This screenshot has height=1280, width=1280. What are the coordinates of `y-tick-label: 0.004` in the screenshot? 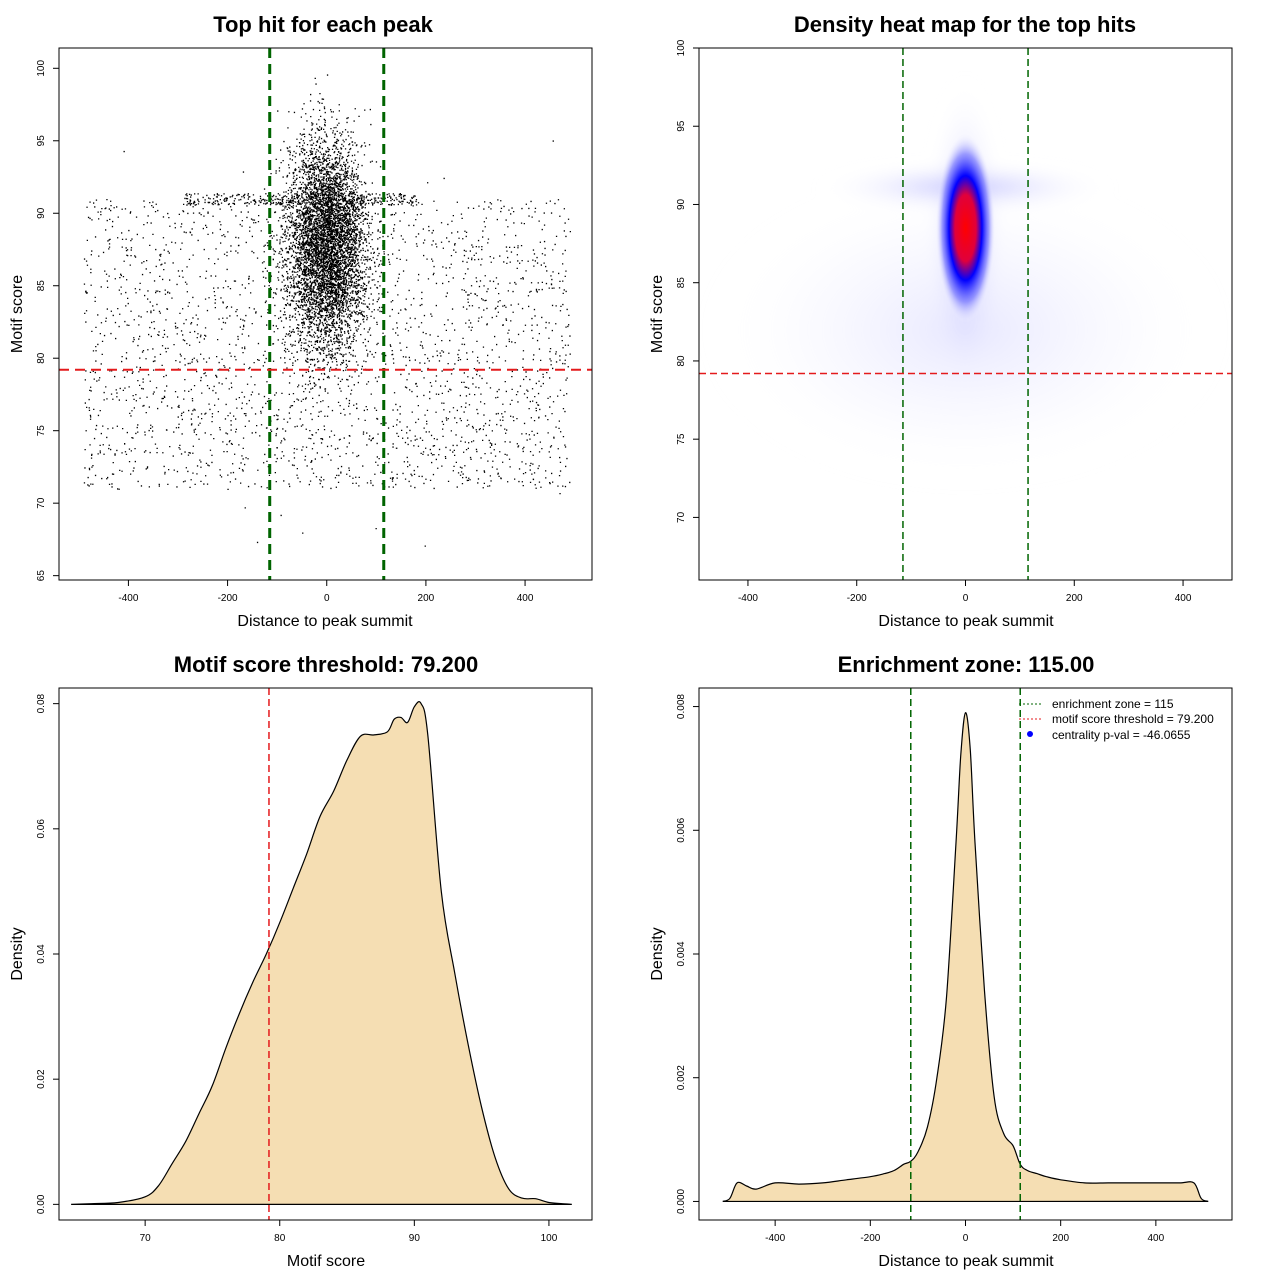 It's located at (681, 953).